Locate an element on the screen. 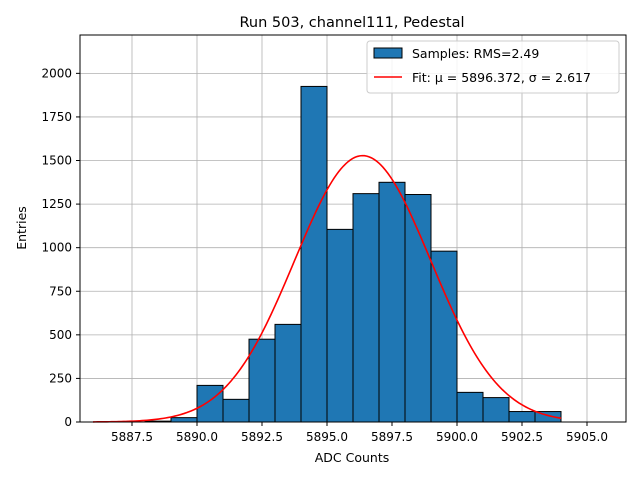 The image size is (640, 480). x-tick-label: 5905.0 is located at coordinates (587, 437).